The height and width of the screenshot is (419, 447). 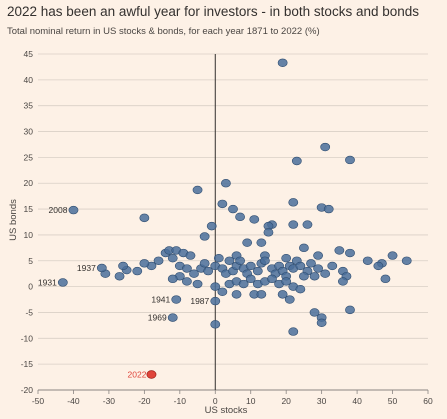 I want to click on year-annotation: 1941, so click(x=160, y=300).